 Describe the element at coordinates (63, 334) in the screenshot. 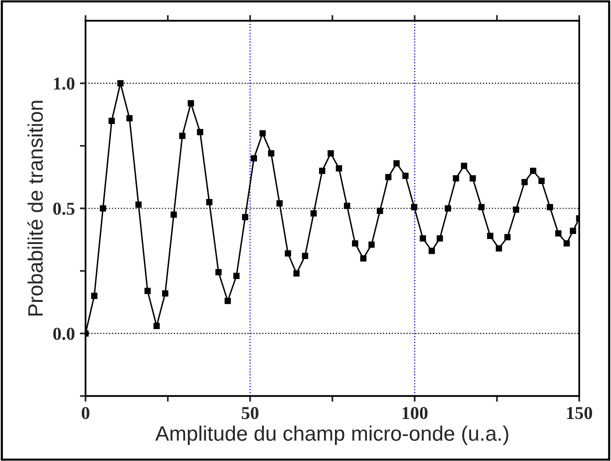

I see `y-tick-label: 0.0` at that location.